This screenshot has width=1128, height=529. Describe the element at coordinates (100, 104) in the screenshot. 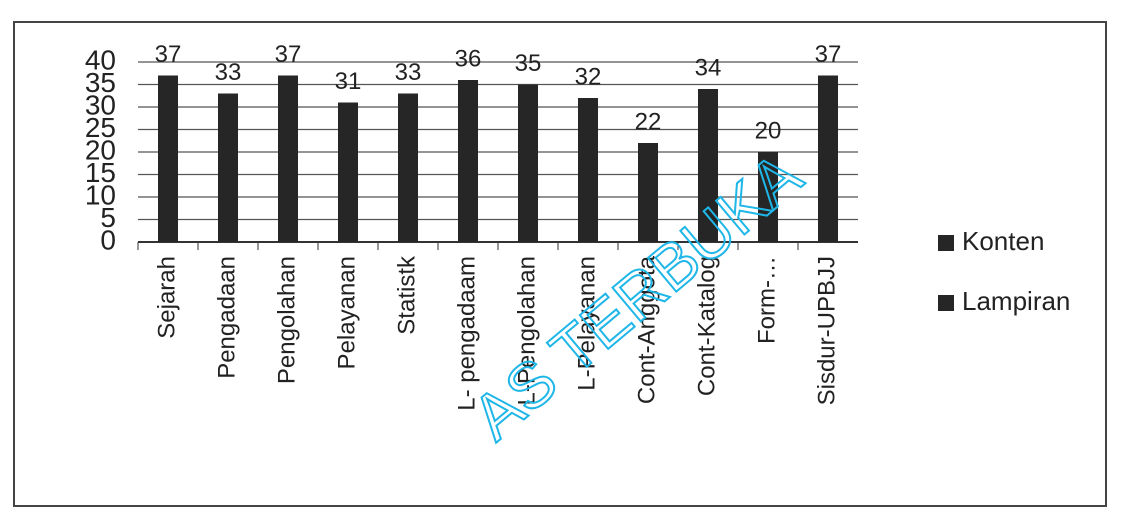

I see `y-tick-label: 30` at that location.